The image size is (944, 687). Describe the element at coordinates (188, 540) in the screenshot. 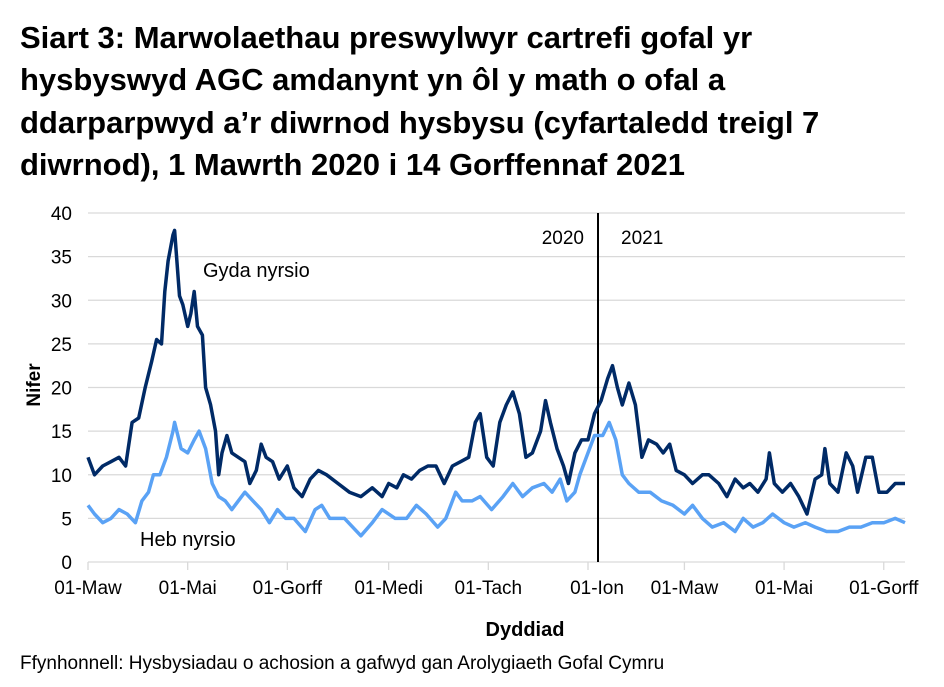

I see `series-label-heb-nyrsio: Heb nyrsio` at that location.